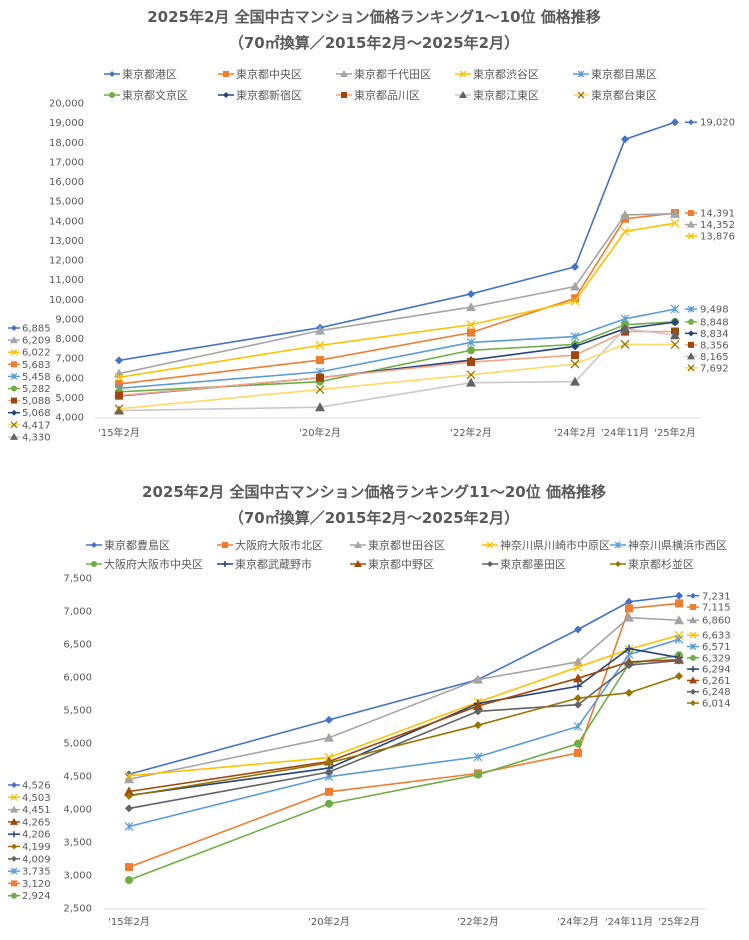 This screenshot has width=749, height=940. I want to click on end-value-label: 14,352, so click(710, 225).